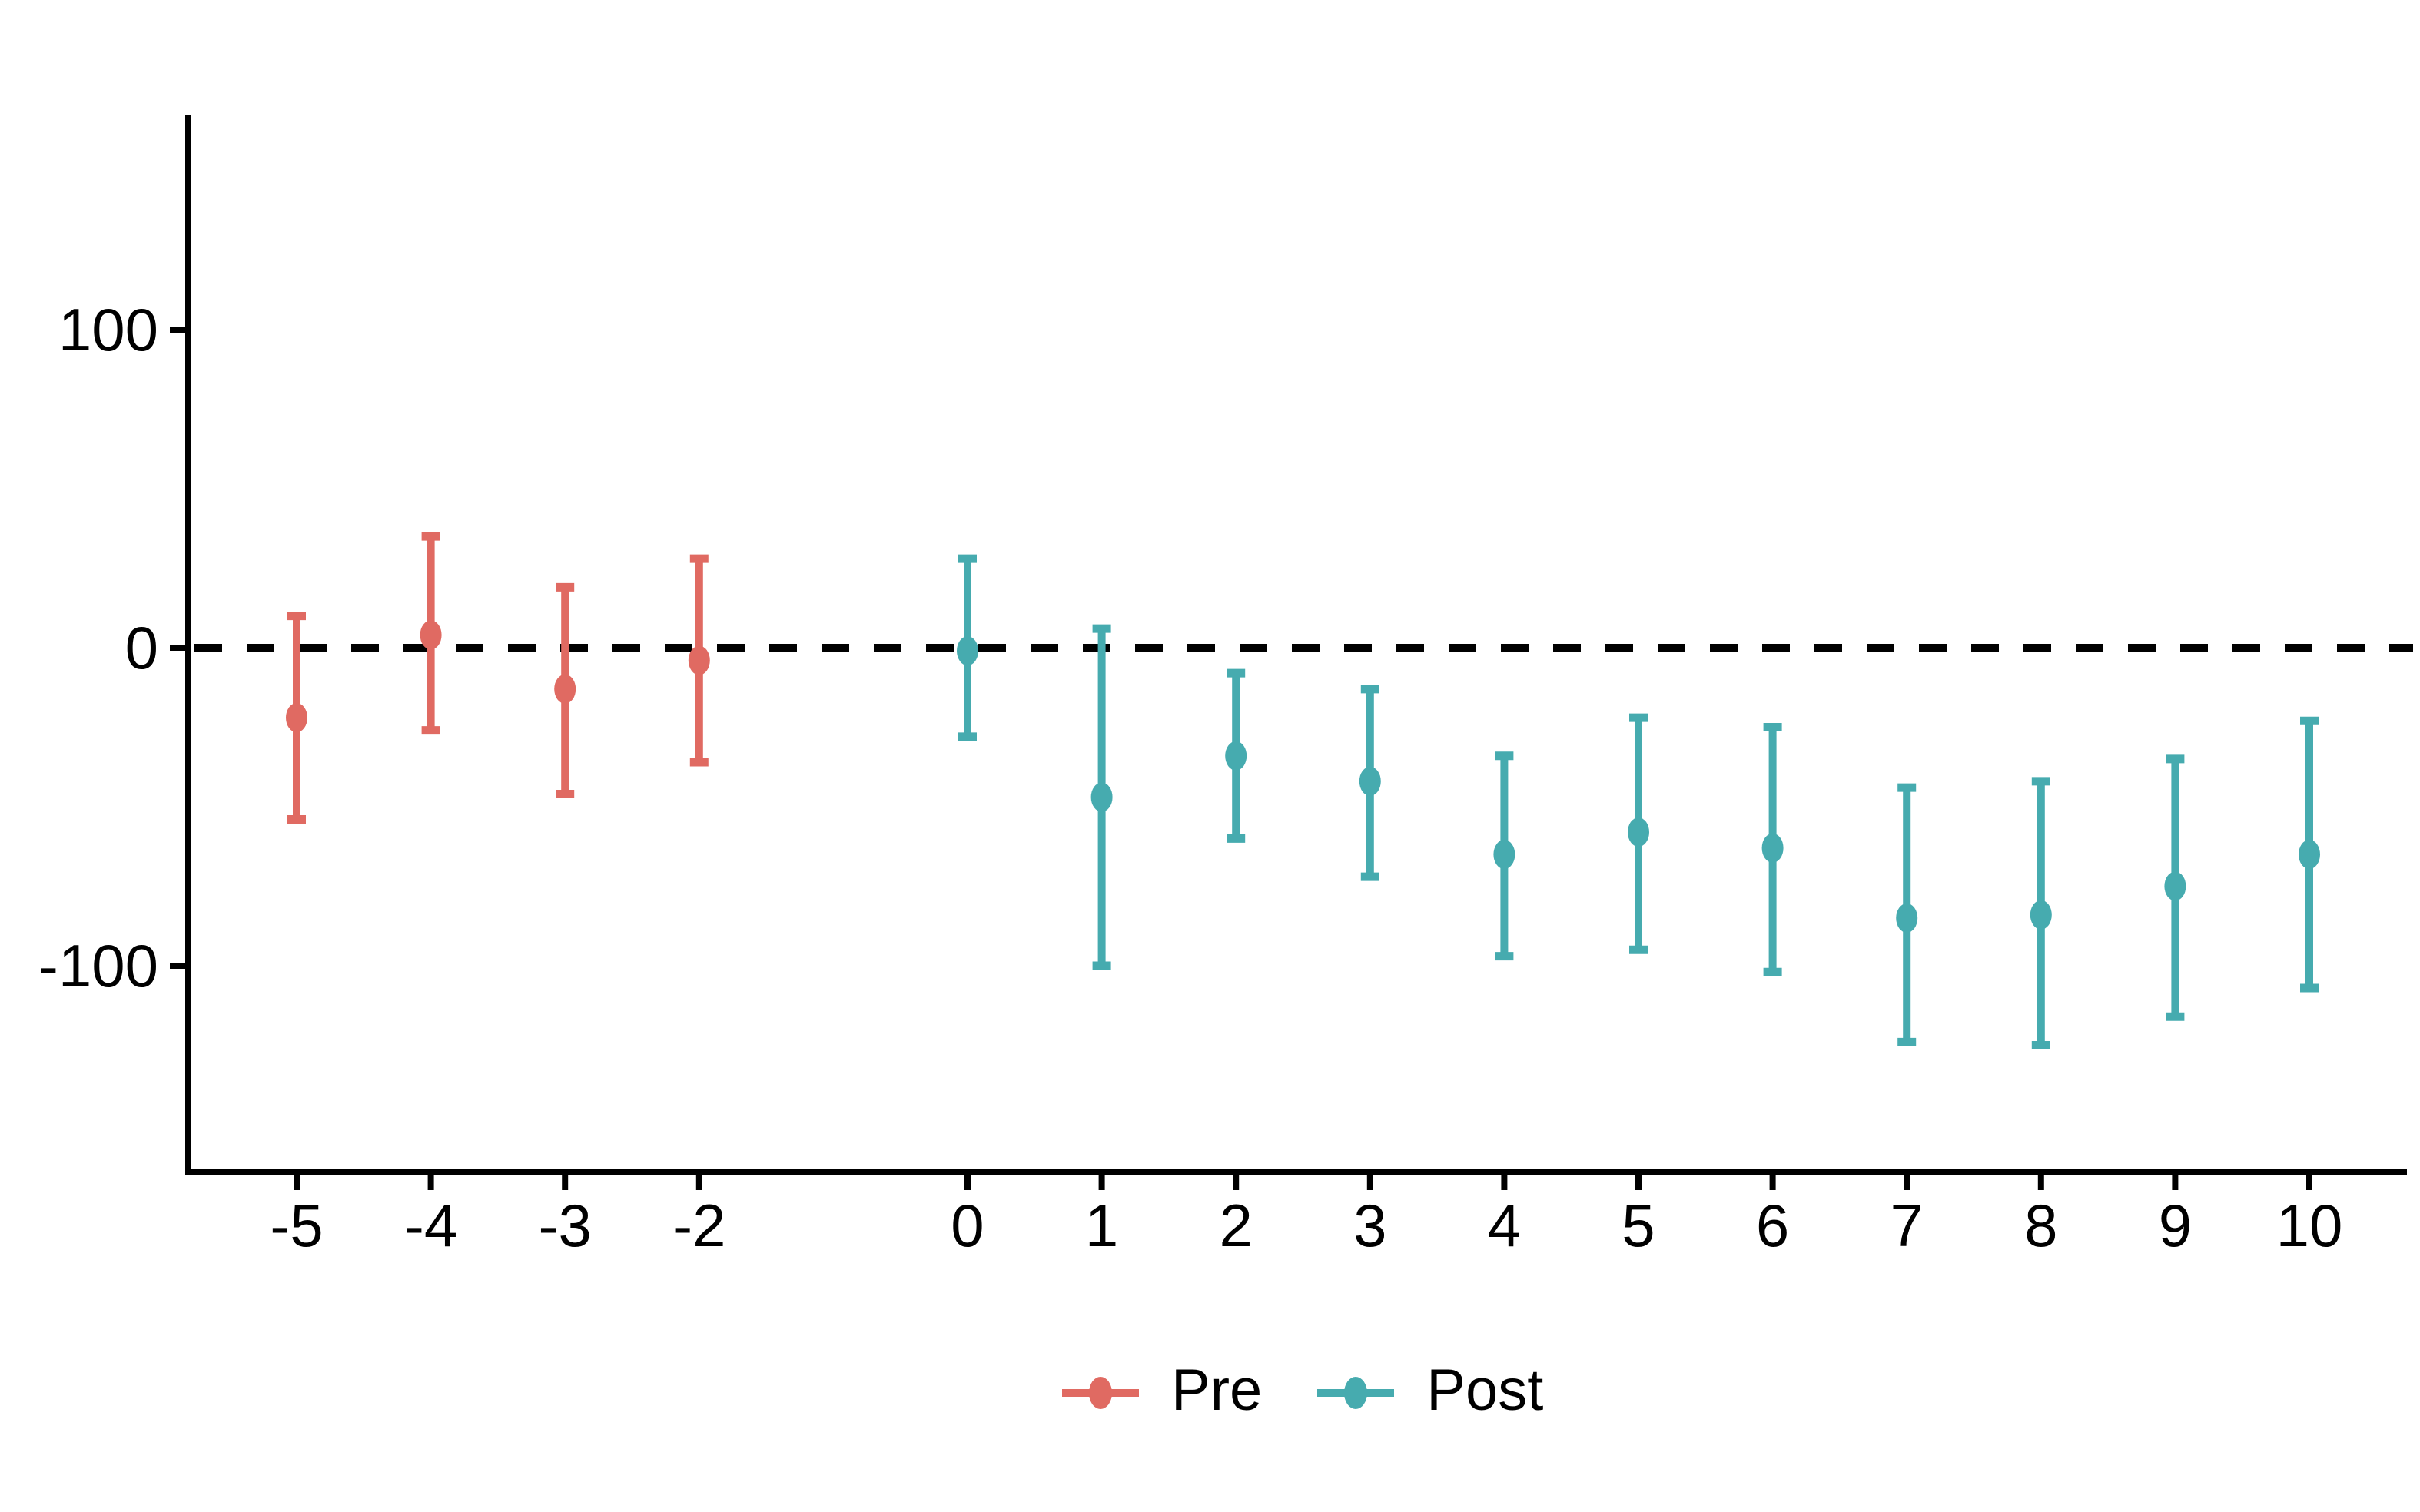 The width and height of the screenshot is (2420, 1512). I want to click on y-tick-label: 0, so click(141, 647).